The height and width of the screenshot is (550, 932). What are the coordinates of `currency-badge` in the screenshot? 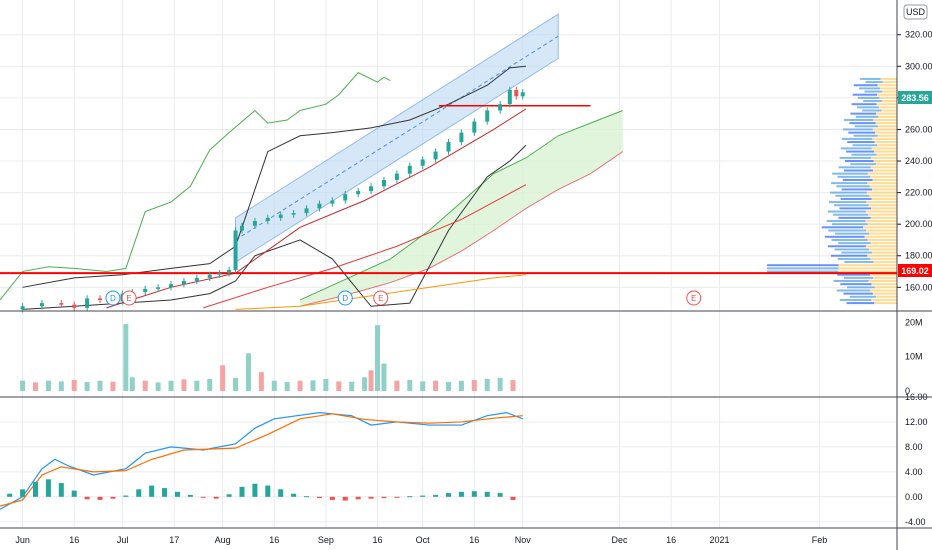 It's located at (915, 12).